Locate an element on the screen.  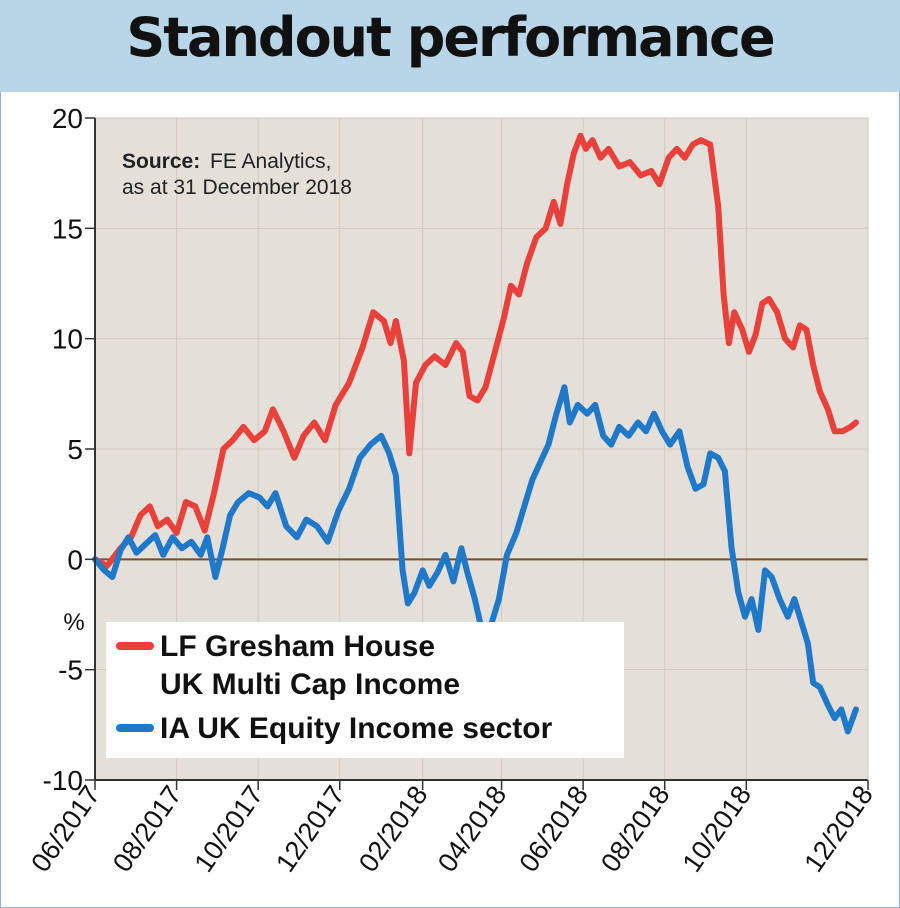
y-tick-label: 10 is located at coordinates (67, 339).